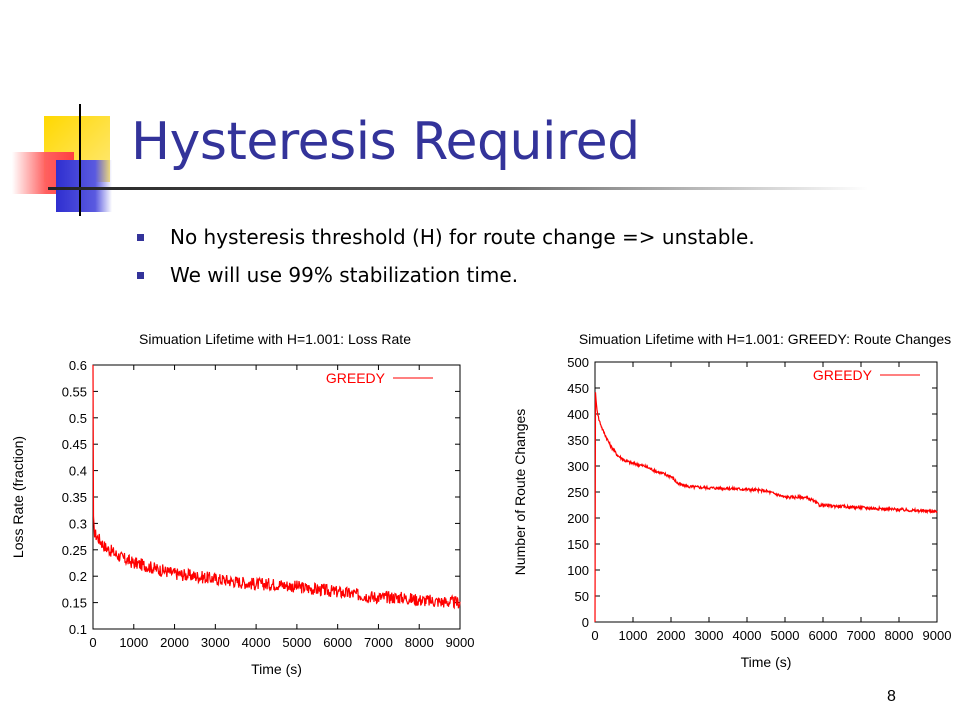  What do you see at coordinates (578, 388) in the screenshot?
I see `y-tick-label: 450` at bounding box center [578, 388].